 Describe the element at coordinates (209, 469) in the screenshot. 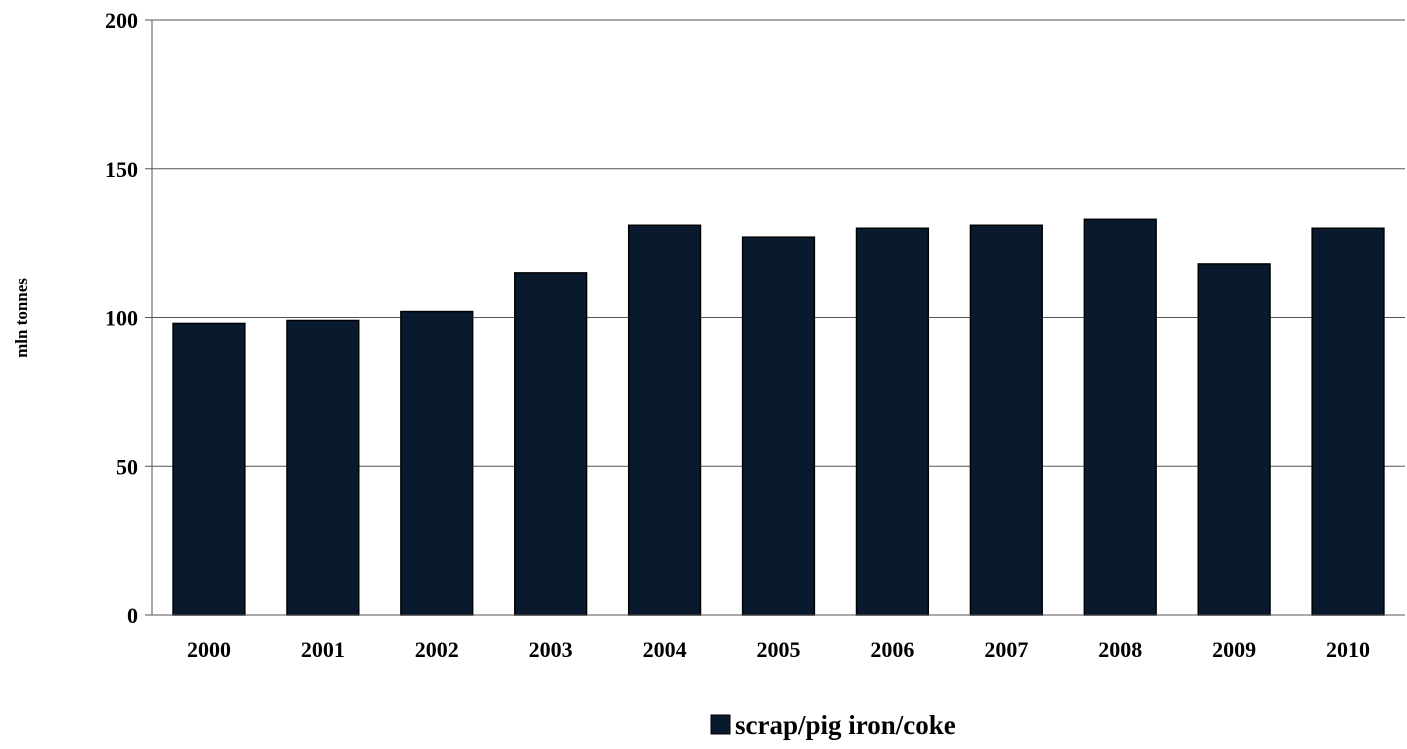

I see `bar-2000` at that location.